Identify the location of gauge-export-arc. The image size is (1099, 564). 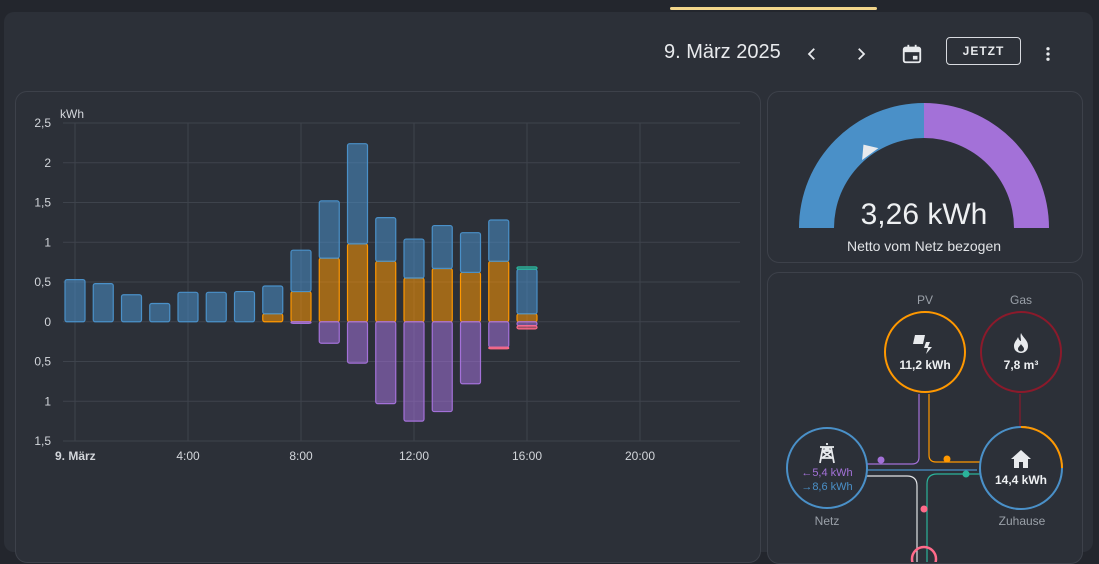
(986, 165).